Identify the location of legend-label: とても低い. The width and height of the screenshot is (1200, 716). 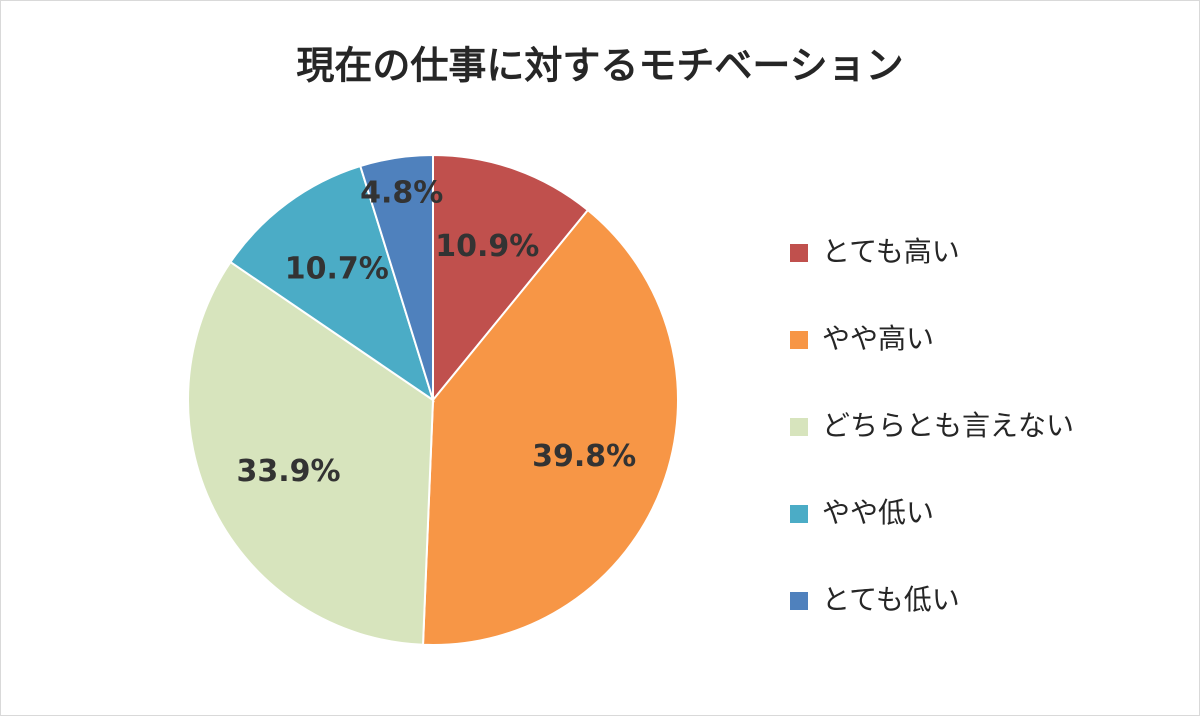
(891, 599).